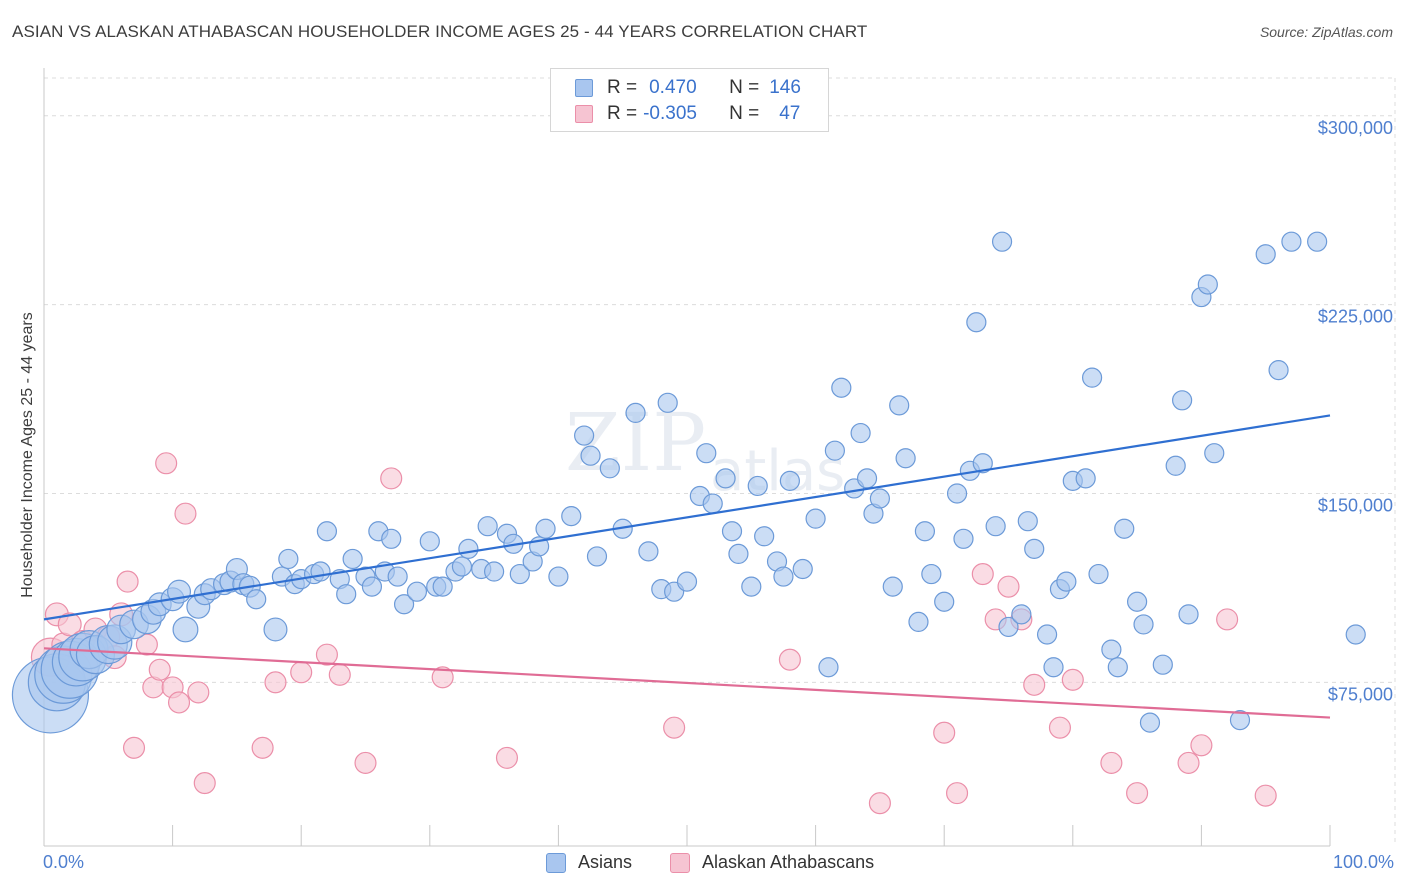 The image size is (1406, 892). What do you see at coordinates (622, 113) in the screenshot?
I see `legend-r-label: R =` at bounding box center [622, 113].